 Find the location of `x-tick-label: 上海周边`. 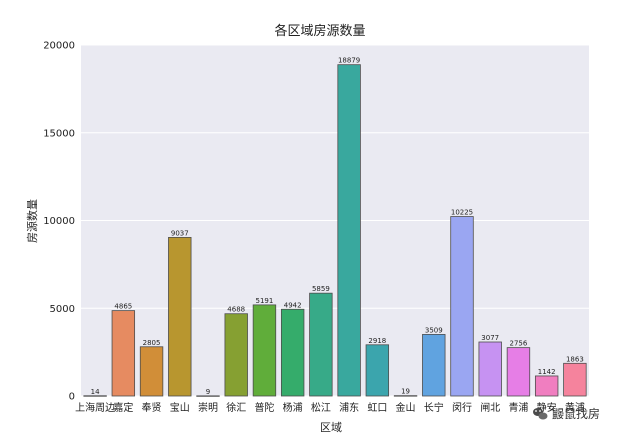

x-tick-label: 上海周边 is located at coordinates (95, 407).